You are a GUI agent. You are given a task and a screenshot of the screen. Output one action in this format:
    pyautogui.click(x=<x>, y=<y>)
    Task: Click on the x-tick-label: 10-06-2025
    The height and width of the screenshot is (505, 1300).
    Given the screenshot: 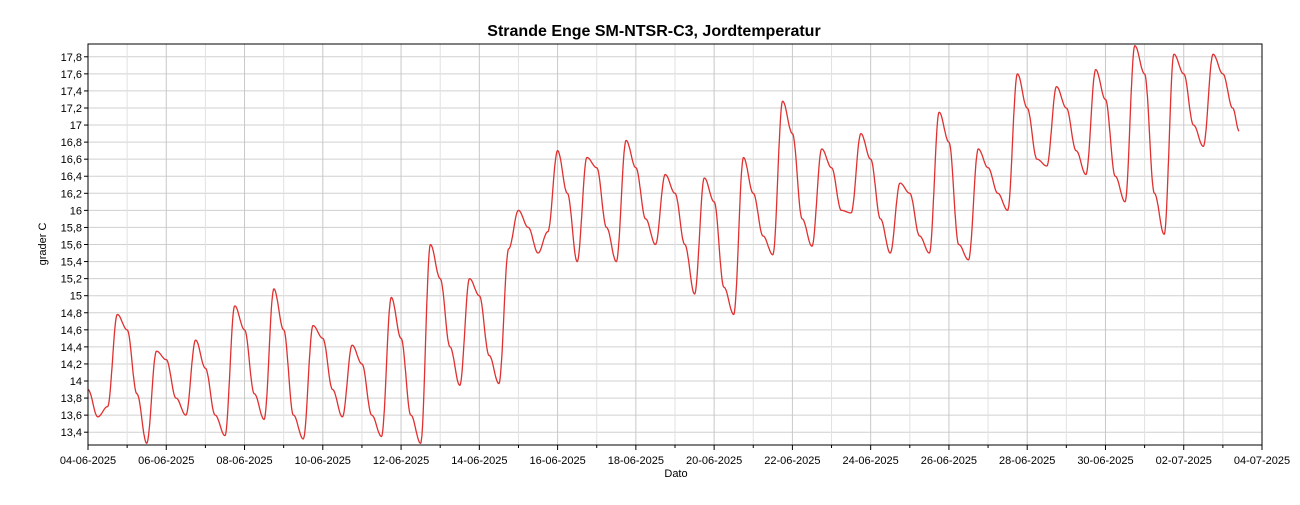 What is the action you would take?
    pyautogui.click(x=323, y=461)
    